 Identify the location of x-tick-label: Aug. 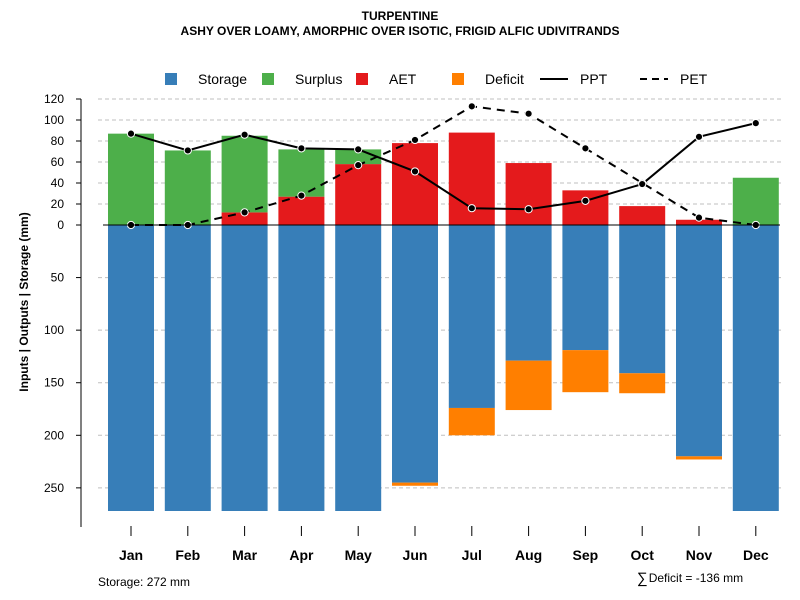
(528, 555).